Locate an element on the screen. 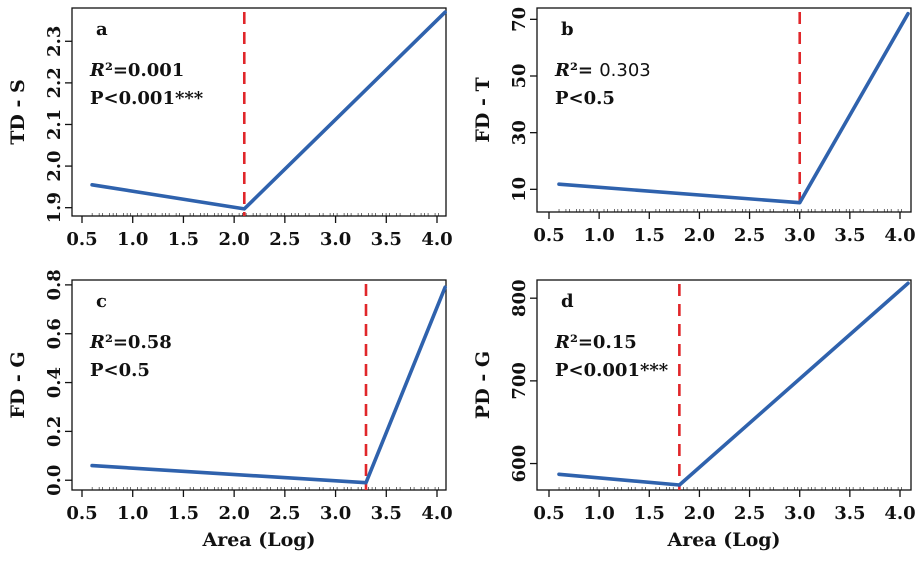 This screenshot has height=571, width=922. y-tick-label: 50 is located at coordinates (519, 75).